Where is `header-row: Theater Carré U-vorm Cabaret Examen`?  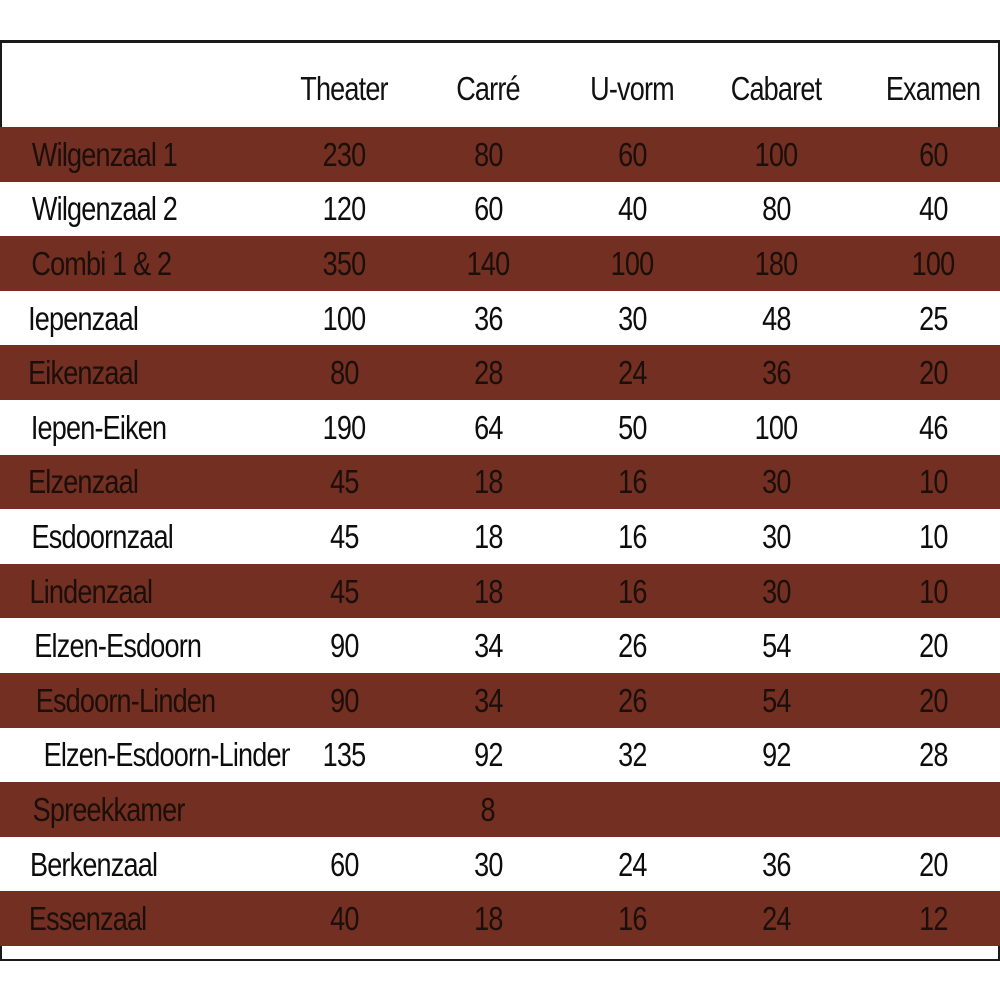
header-row: Theater Carré U-vorm Cabaret Examen is located at coordinates (500, 85).